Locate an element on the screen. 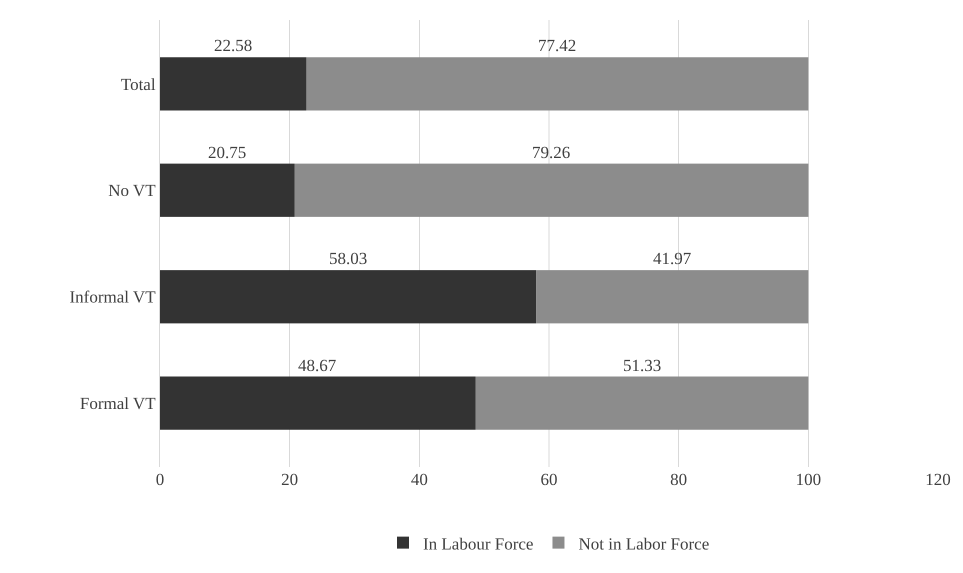 The image size is (963, 573). data-label: 48.67 is located at coordinates (317, 365).